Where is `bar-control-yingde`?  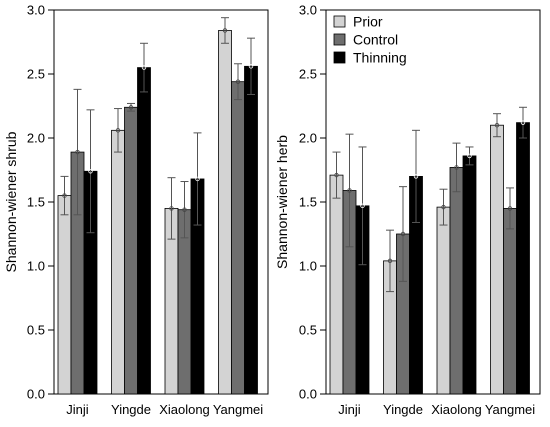 bar-control-yingde is located at coordinates (131, 250).